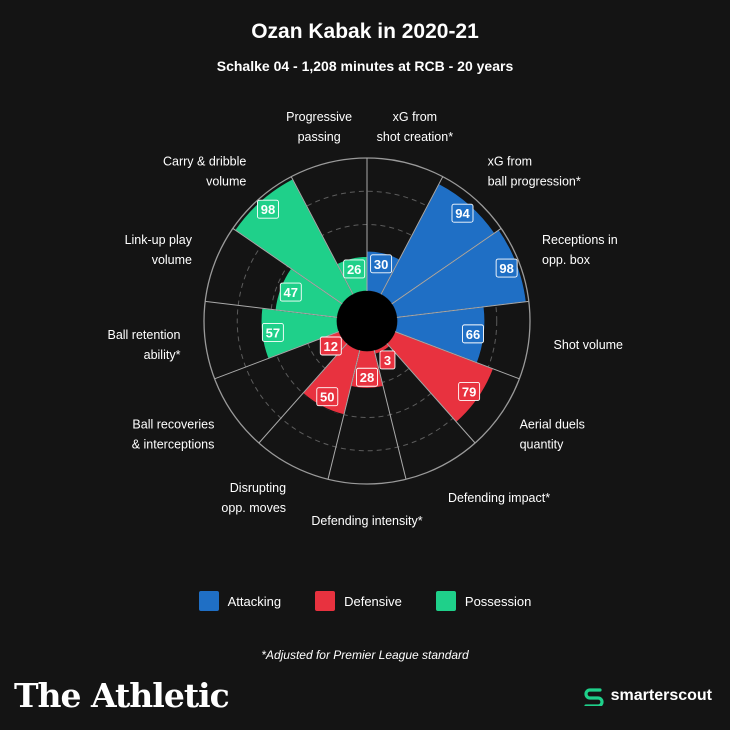 The image size is (730, 730). I want to click on chart-title: Ozan Kabak in 2020-21, so click(365, 31).